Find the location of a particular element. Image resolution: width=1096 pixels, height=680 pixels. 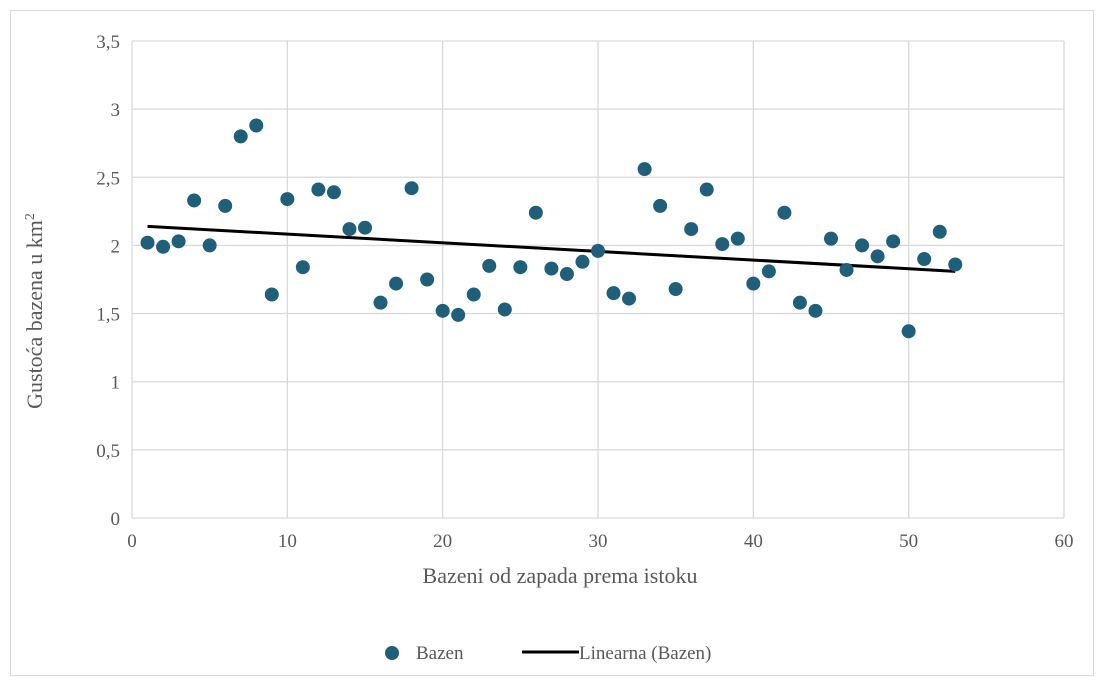

x-tick-label: 50 is located at coordinates (908, 541).